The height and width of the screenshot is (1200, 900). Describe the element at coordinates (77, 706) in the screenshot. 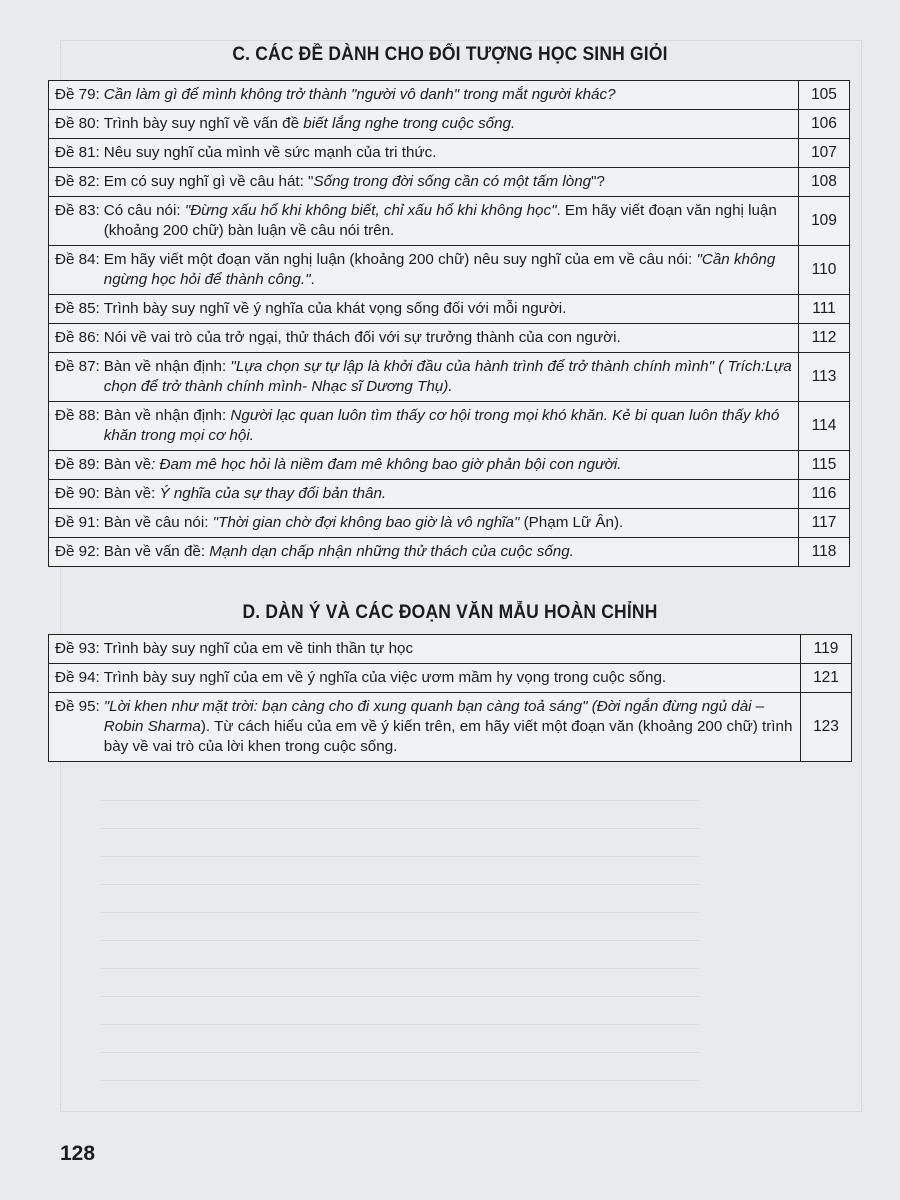

I see `topic-label: Đề 95:` at that location.